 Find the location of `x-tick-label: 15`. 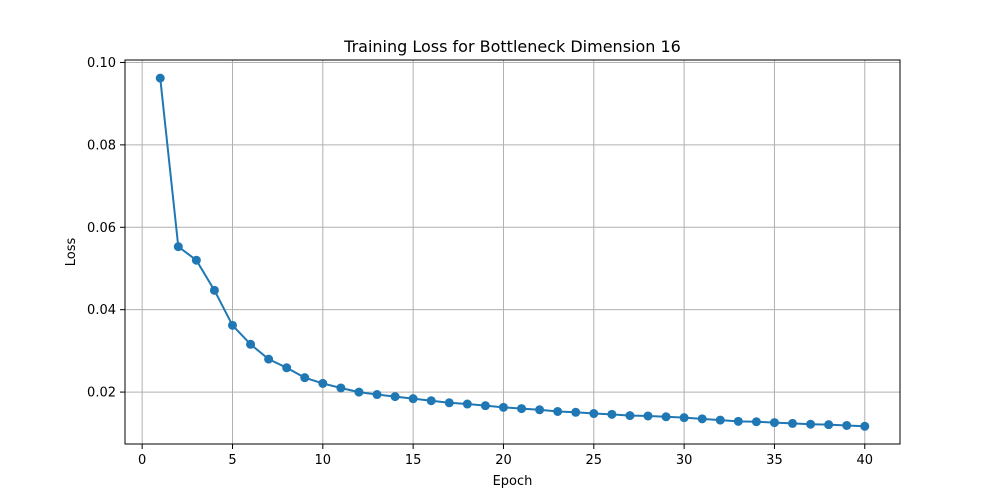

x-tick-label: 15 is located at coordinates (413, 460).